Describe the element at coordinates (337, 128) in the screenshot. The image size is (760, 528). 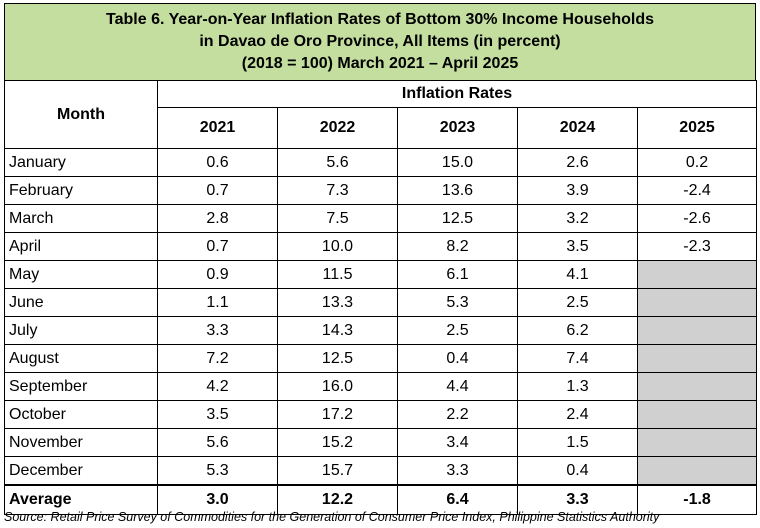
I see `year-header: 2022` at that location.